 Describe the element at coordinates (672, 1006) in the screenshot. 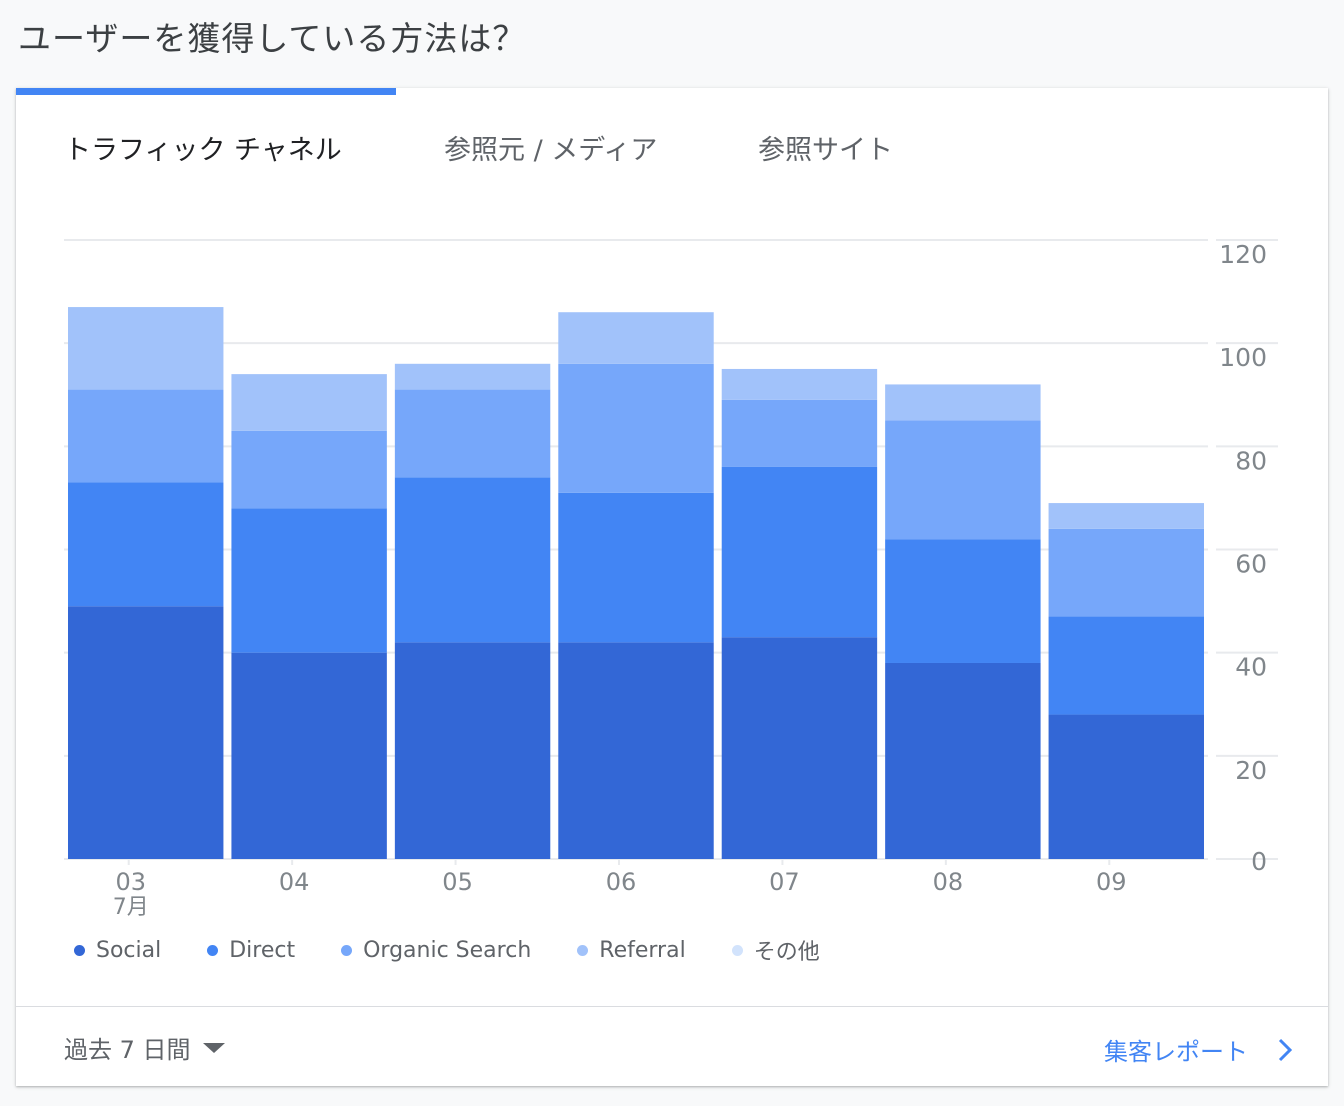

I see `footer-divider` at that location.